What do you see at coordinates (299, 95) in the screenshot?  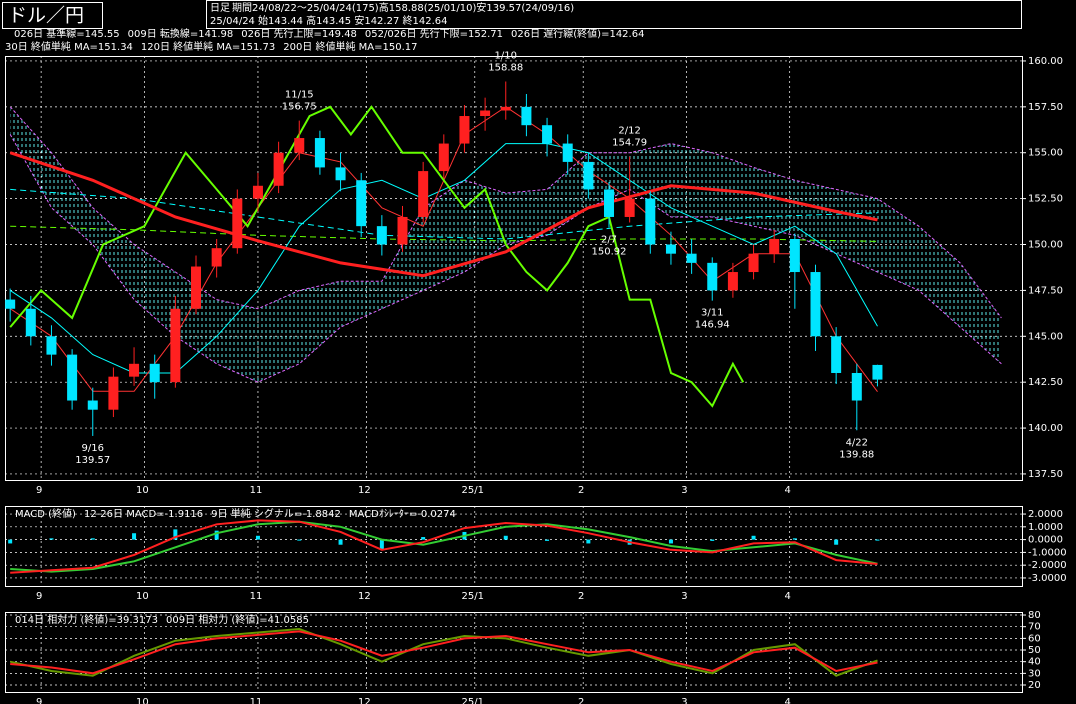 I see `annotation-date: 11/15` at bounding box center [299, 95].